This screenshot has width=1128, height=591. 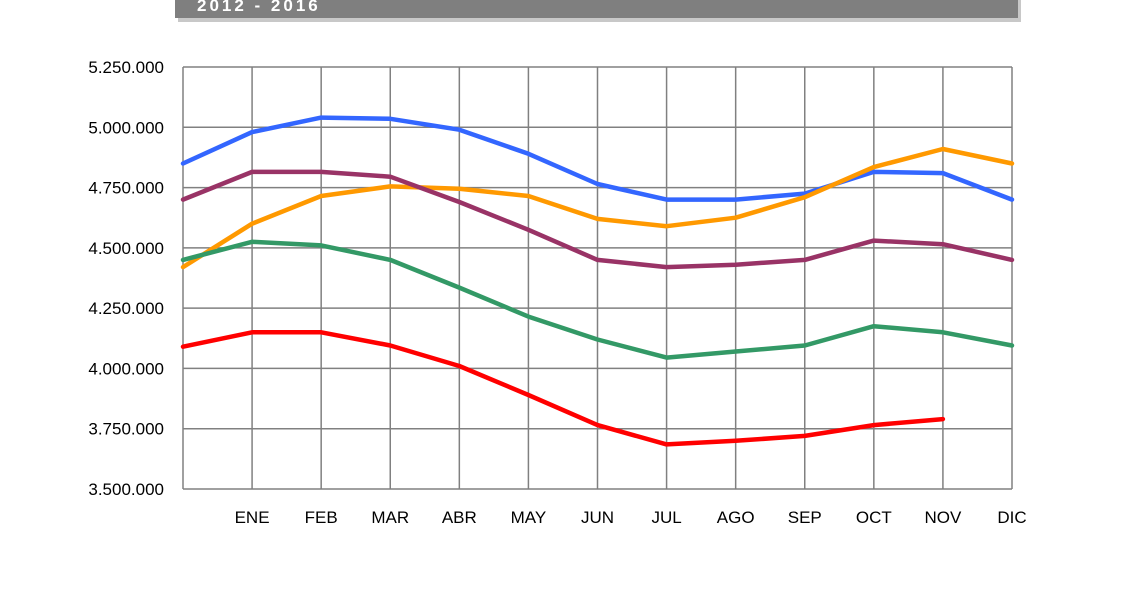 What do you see at coordinates (126, 368) in the screenshot?
I see `y-tick-label: 4.000.000` at bounding box center [126, 368].